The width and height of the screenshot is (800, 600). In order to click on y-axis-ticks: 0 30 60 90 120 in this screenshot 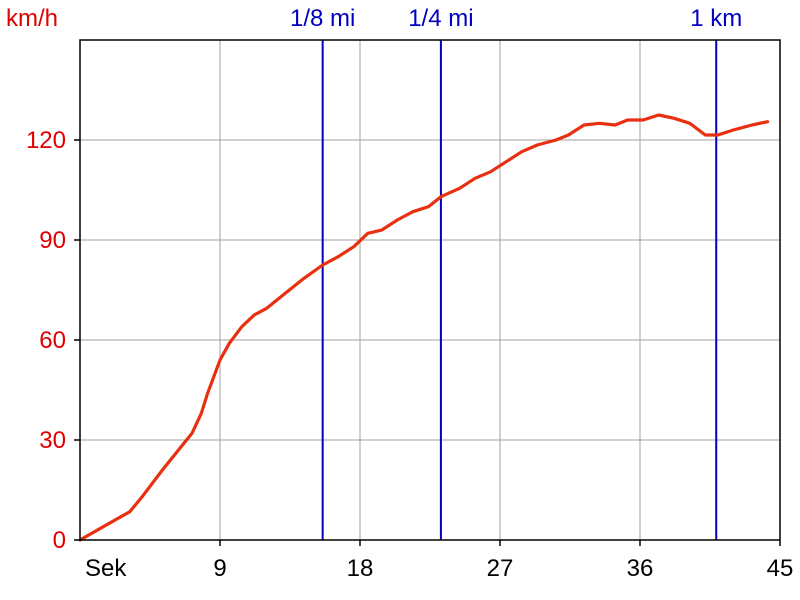, I will do `click(53, 340)`.